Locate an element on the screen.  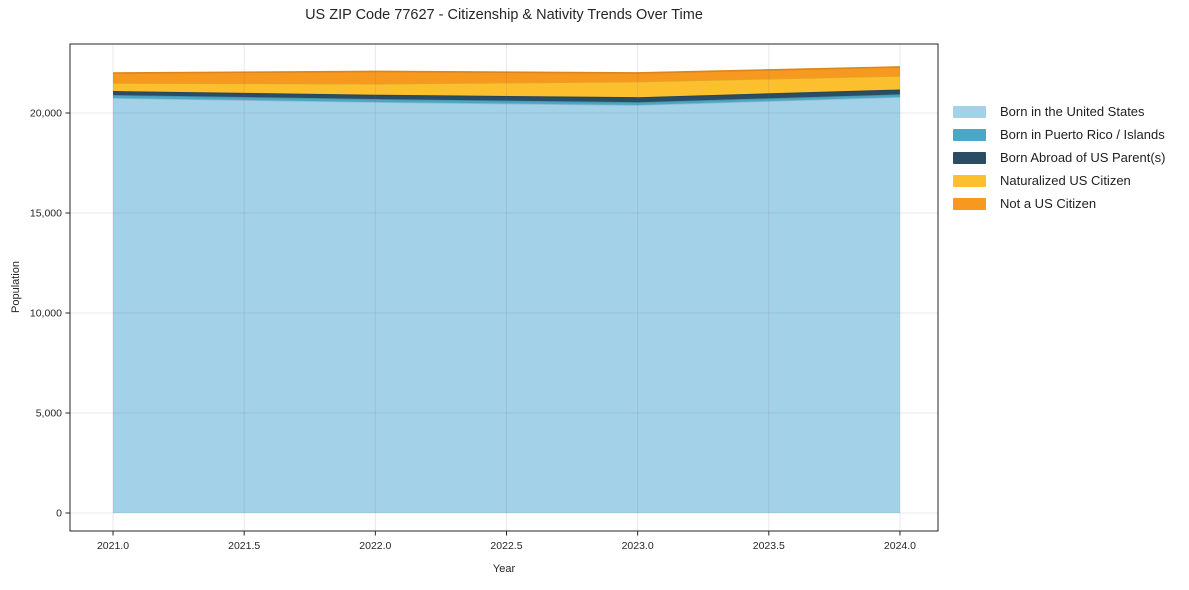
legend-swatch-naturalized-us-citizen is located at coordinates (969, 181).